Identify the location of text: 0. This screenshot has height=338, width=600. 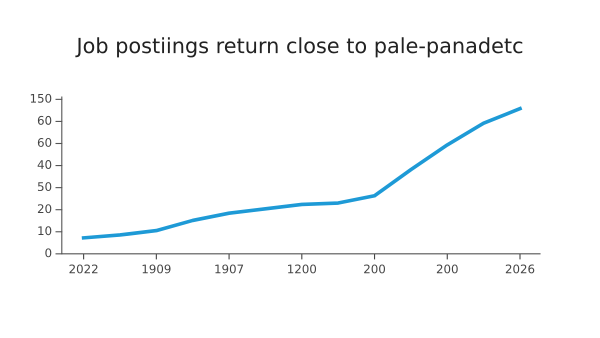
(48, 253).